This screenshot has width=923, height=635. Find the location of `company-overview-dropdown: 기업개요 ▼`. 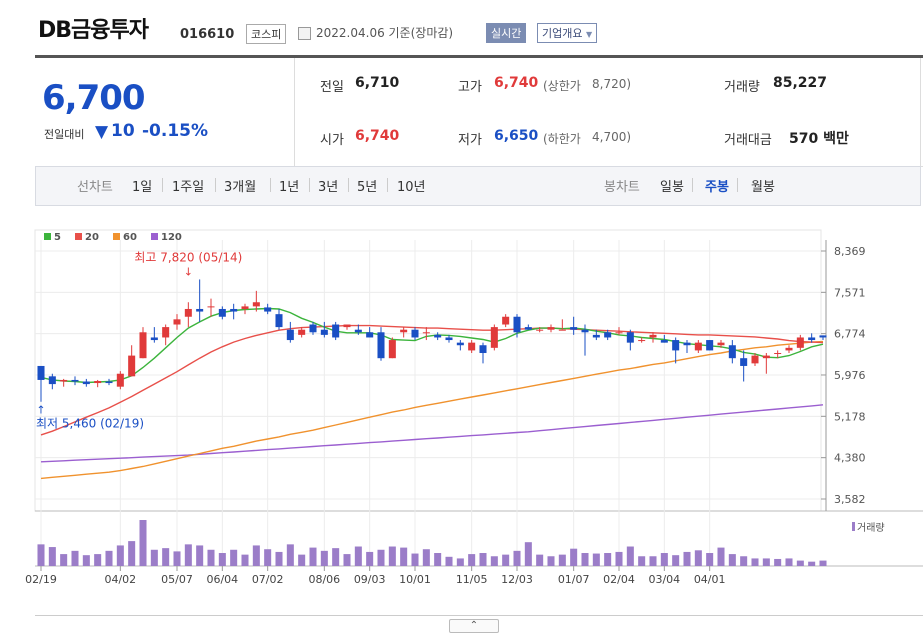

company-overview-dropdown: 기업개요 ▼ is located at coordinates (567, 33).